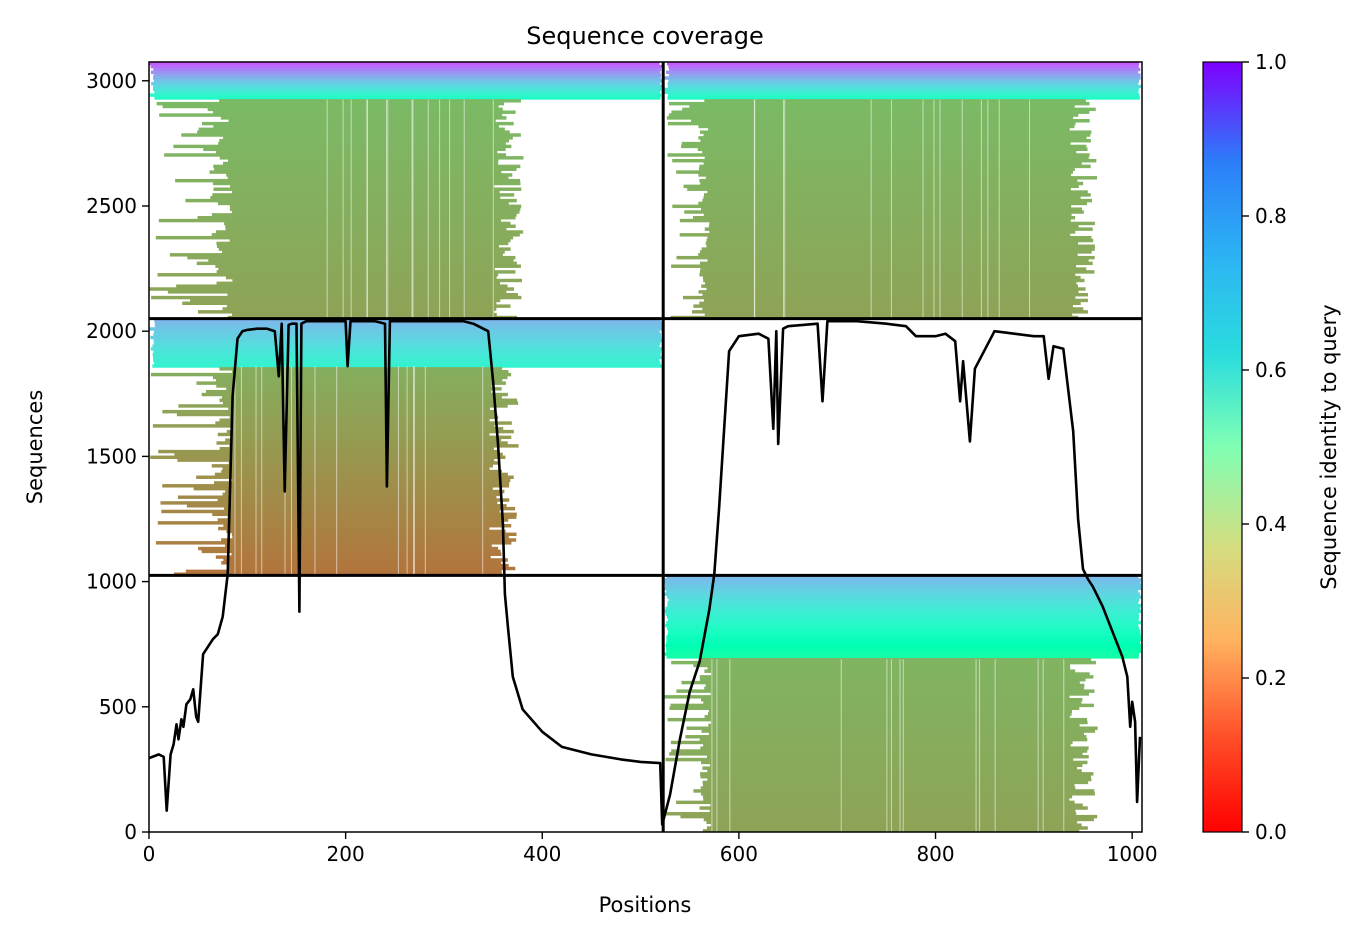  I want to click on y-tick-label: 1000, so click(111, 582).